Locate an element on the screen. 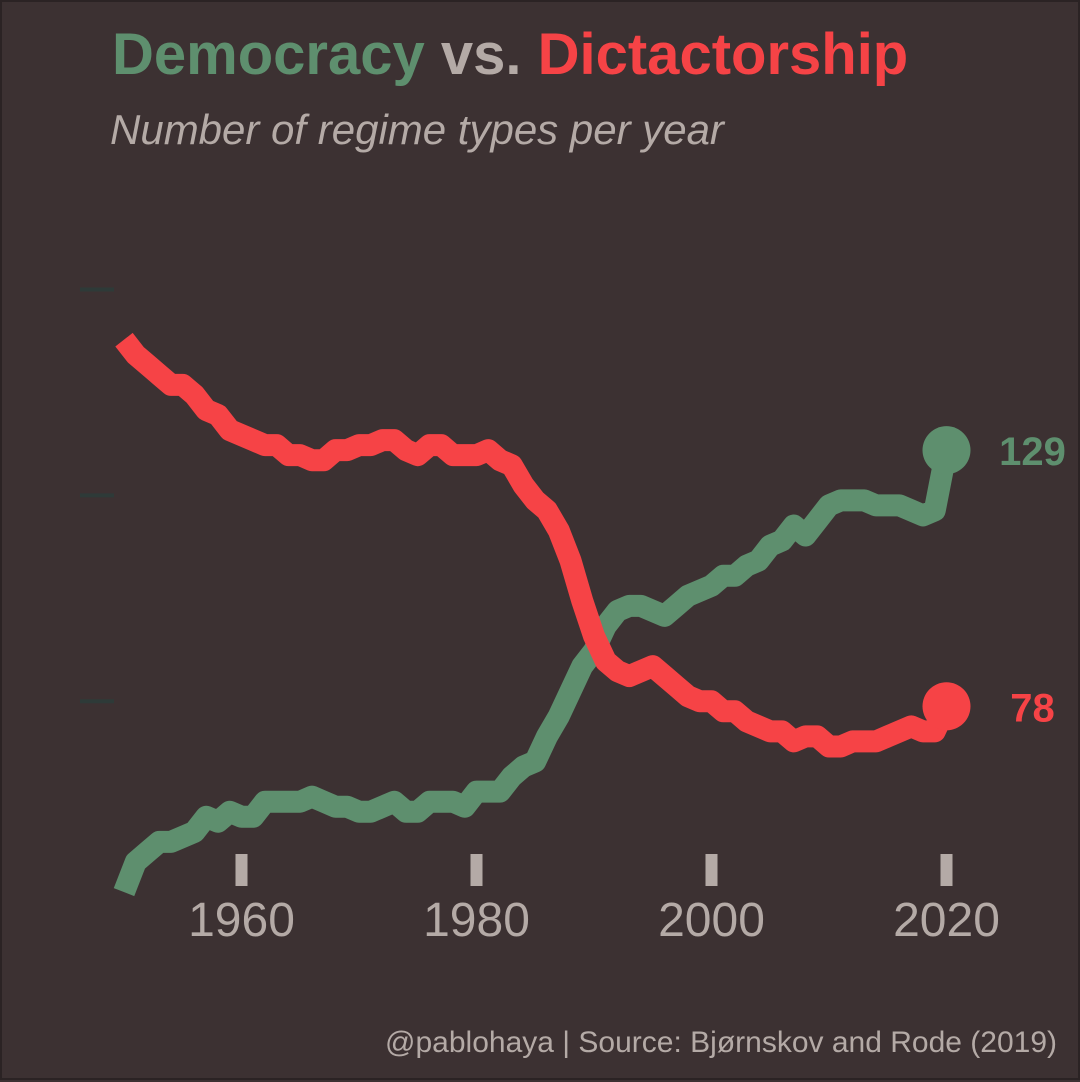 This screenshot has height=1082, width=1080. chart-subtitle: Number of regime types per year is located at coordinates (418, 129).